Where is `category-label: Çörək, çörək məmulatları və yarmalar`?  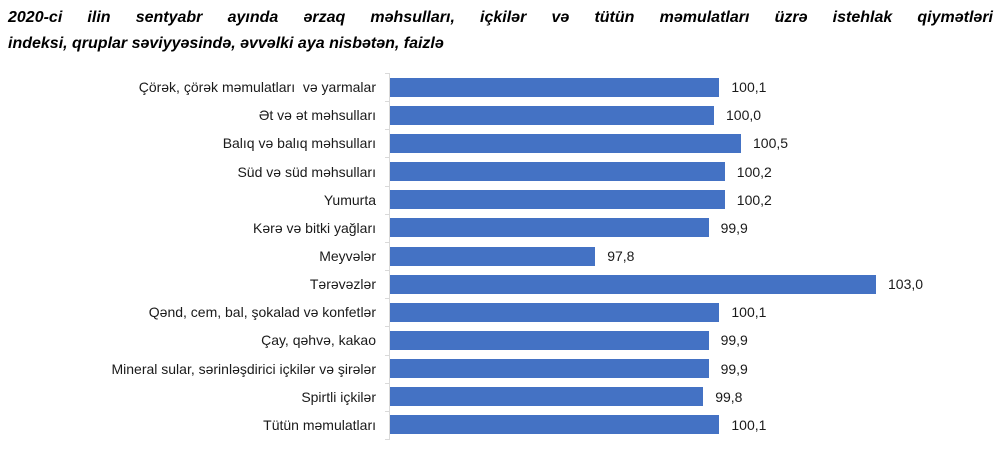
category-label: Çörək, çörək məmulatları və yarmalar is located at coordinates (257, 87).